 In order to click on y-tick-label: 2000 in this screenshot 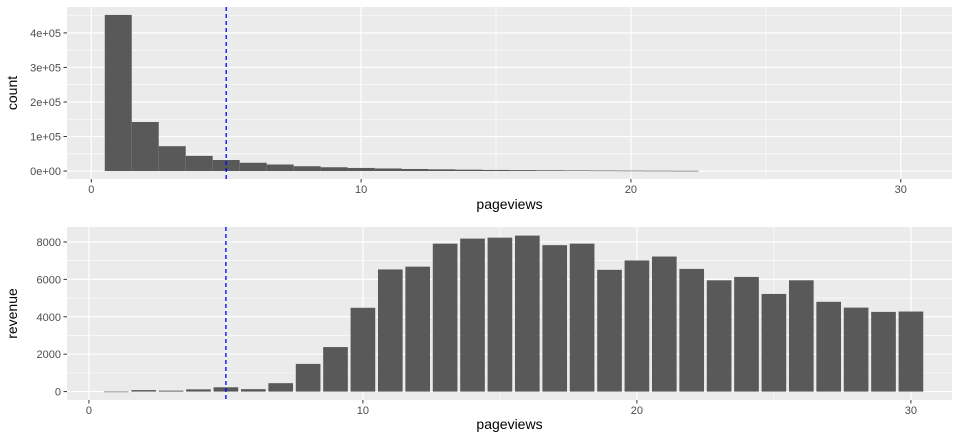, I will do `click(49, 355)`.